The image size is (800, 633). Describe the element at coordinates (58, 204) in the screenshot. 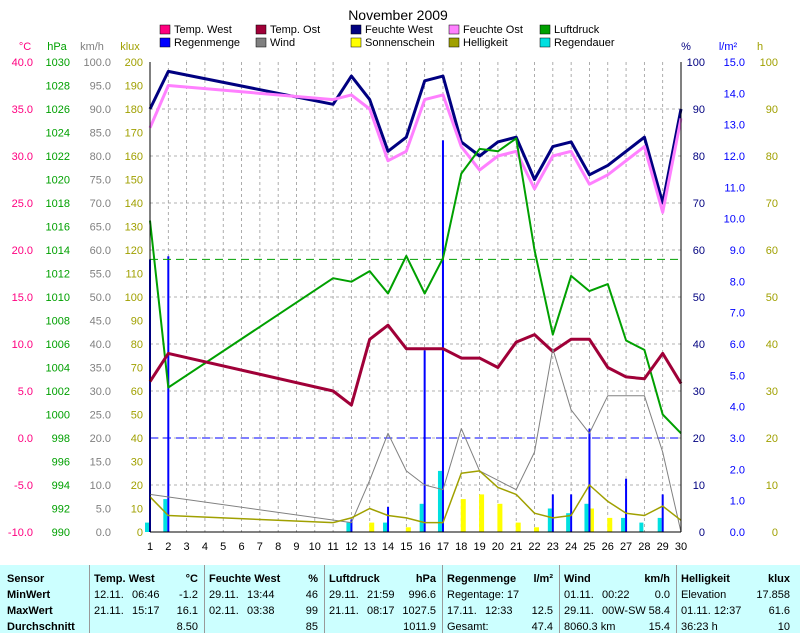

I see `tick-label-press: 1018` at that location.